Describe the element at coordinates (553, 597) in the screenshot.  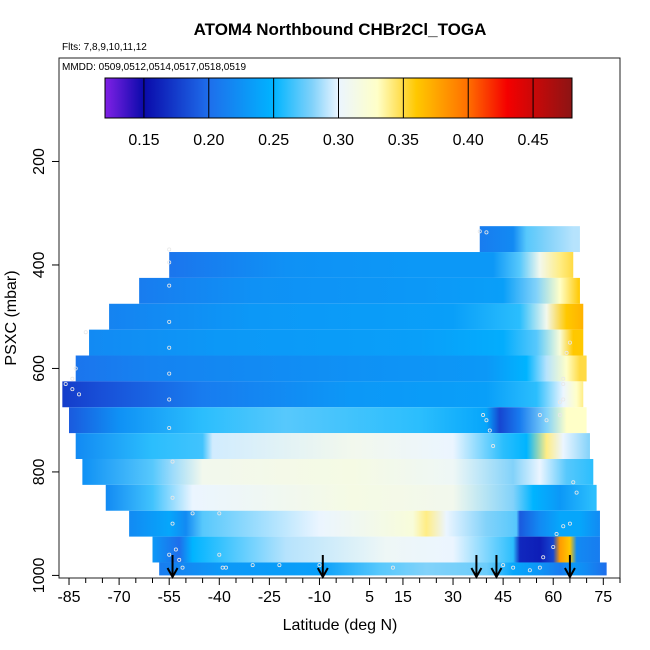
I see `x-tick-label: 60` at that location.